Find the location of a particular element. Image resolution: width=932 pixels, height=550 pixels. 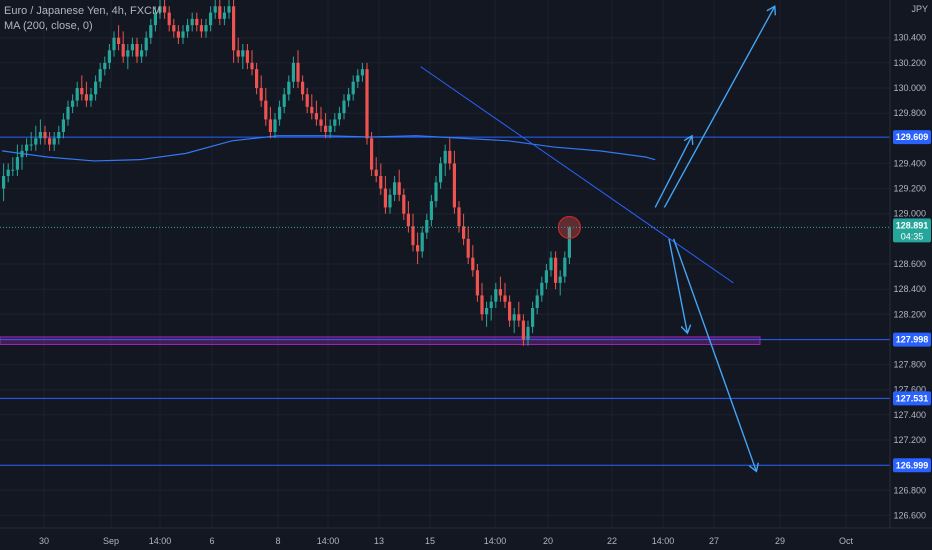

symbol-title: Euro / Japanese Yen, 4h, FXCM is located at coordinates (83, 11).